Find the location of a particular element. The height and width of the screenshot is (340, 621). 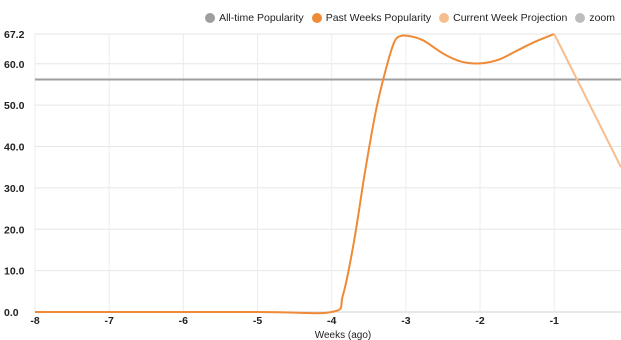

y-tick-label: 67.2 is located at coordinates (14, 35).